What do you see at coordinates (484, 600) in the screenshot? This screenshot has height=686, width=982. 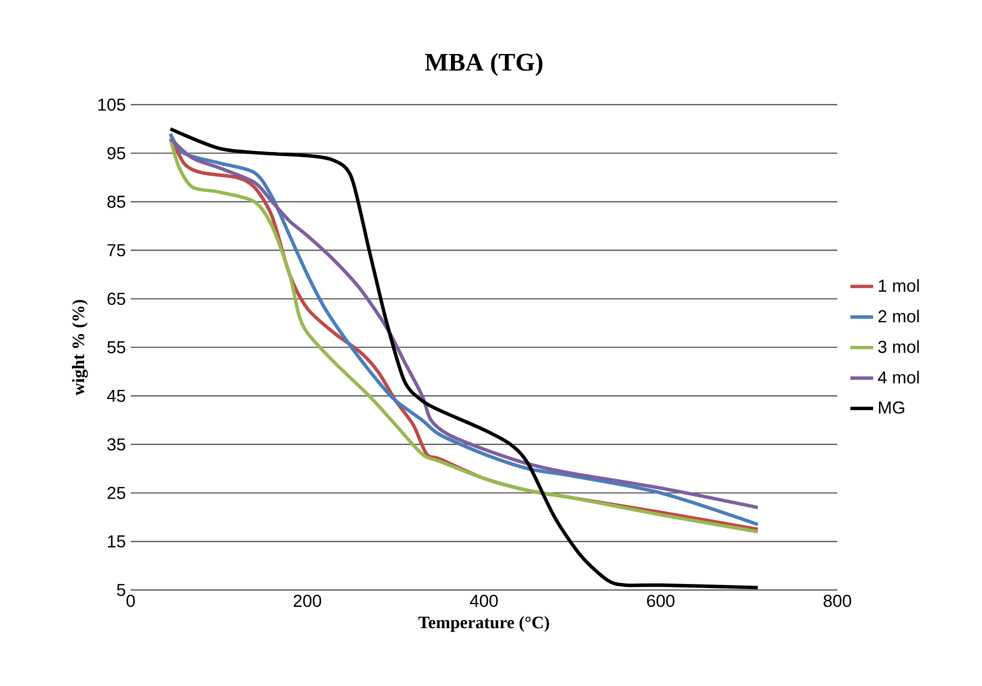 I see `x-tick-label: 400` at bounding box center [484, 600].